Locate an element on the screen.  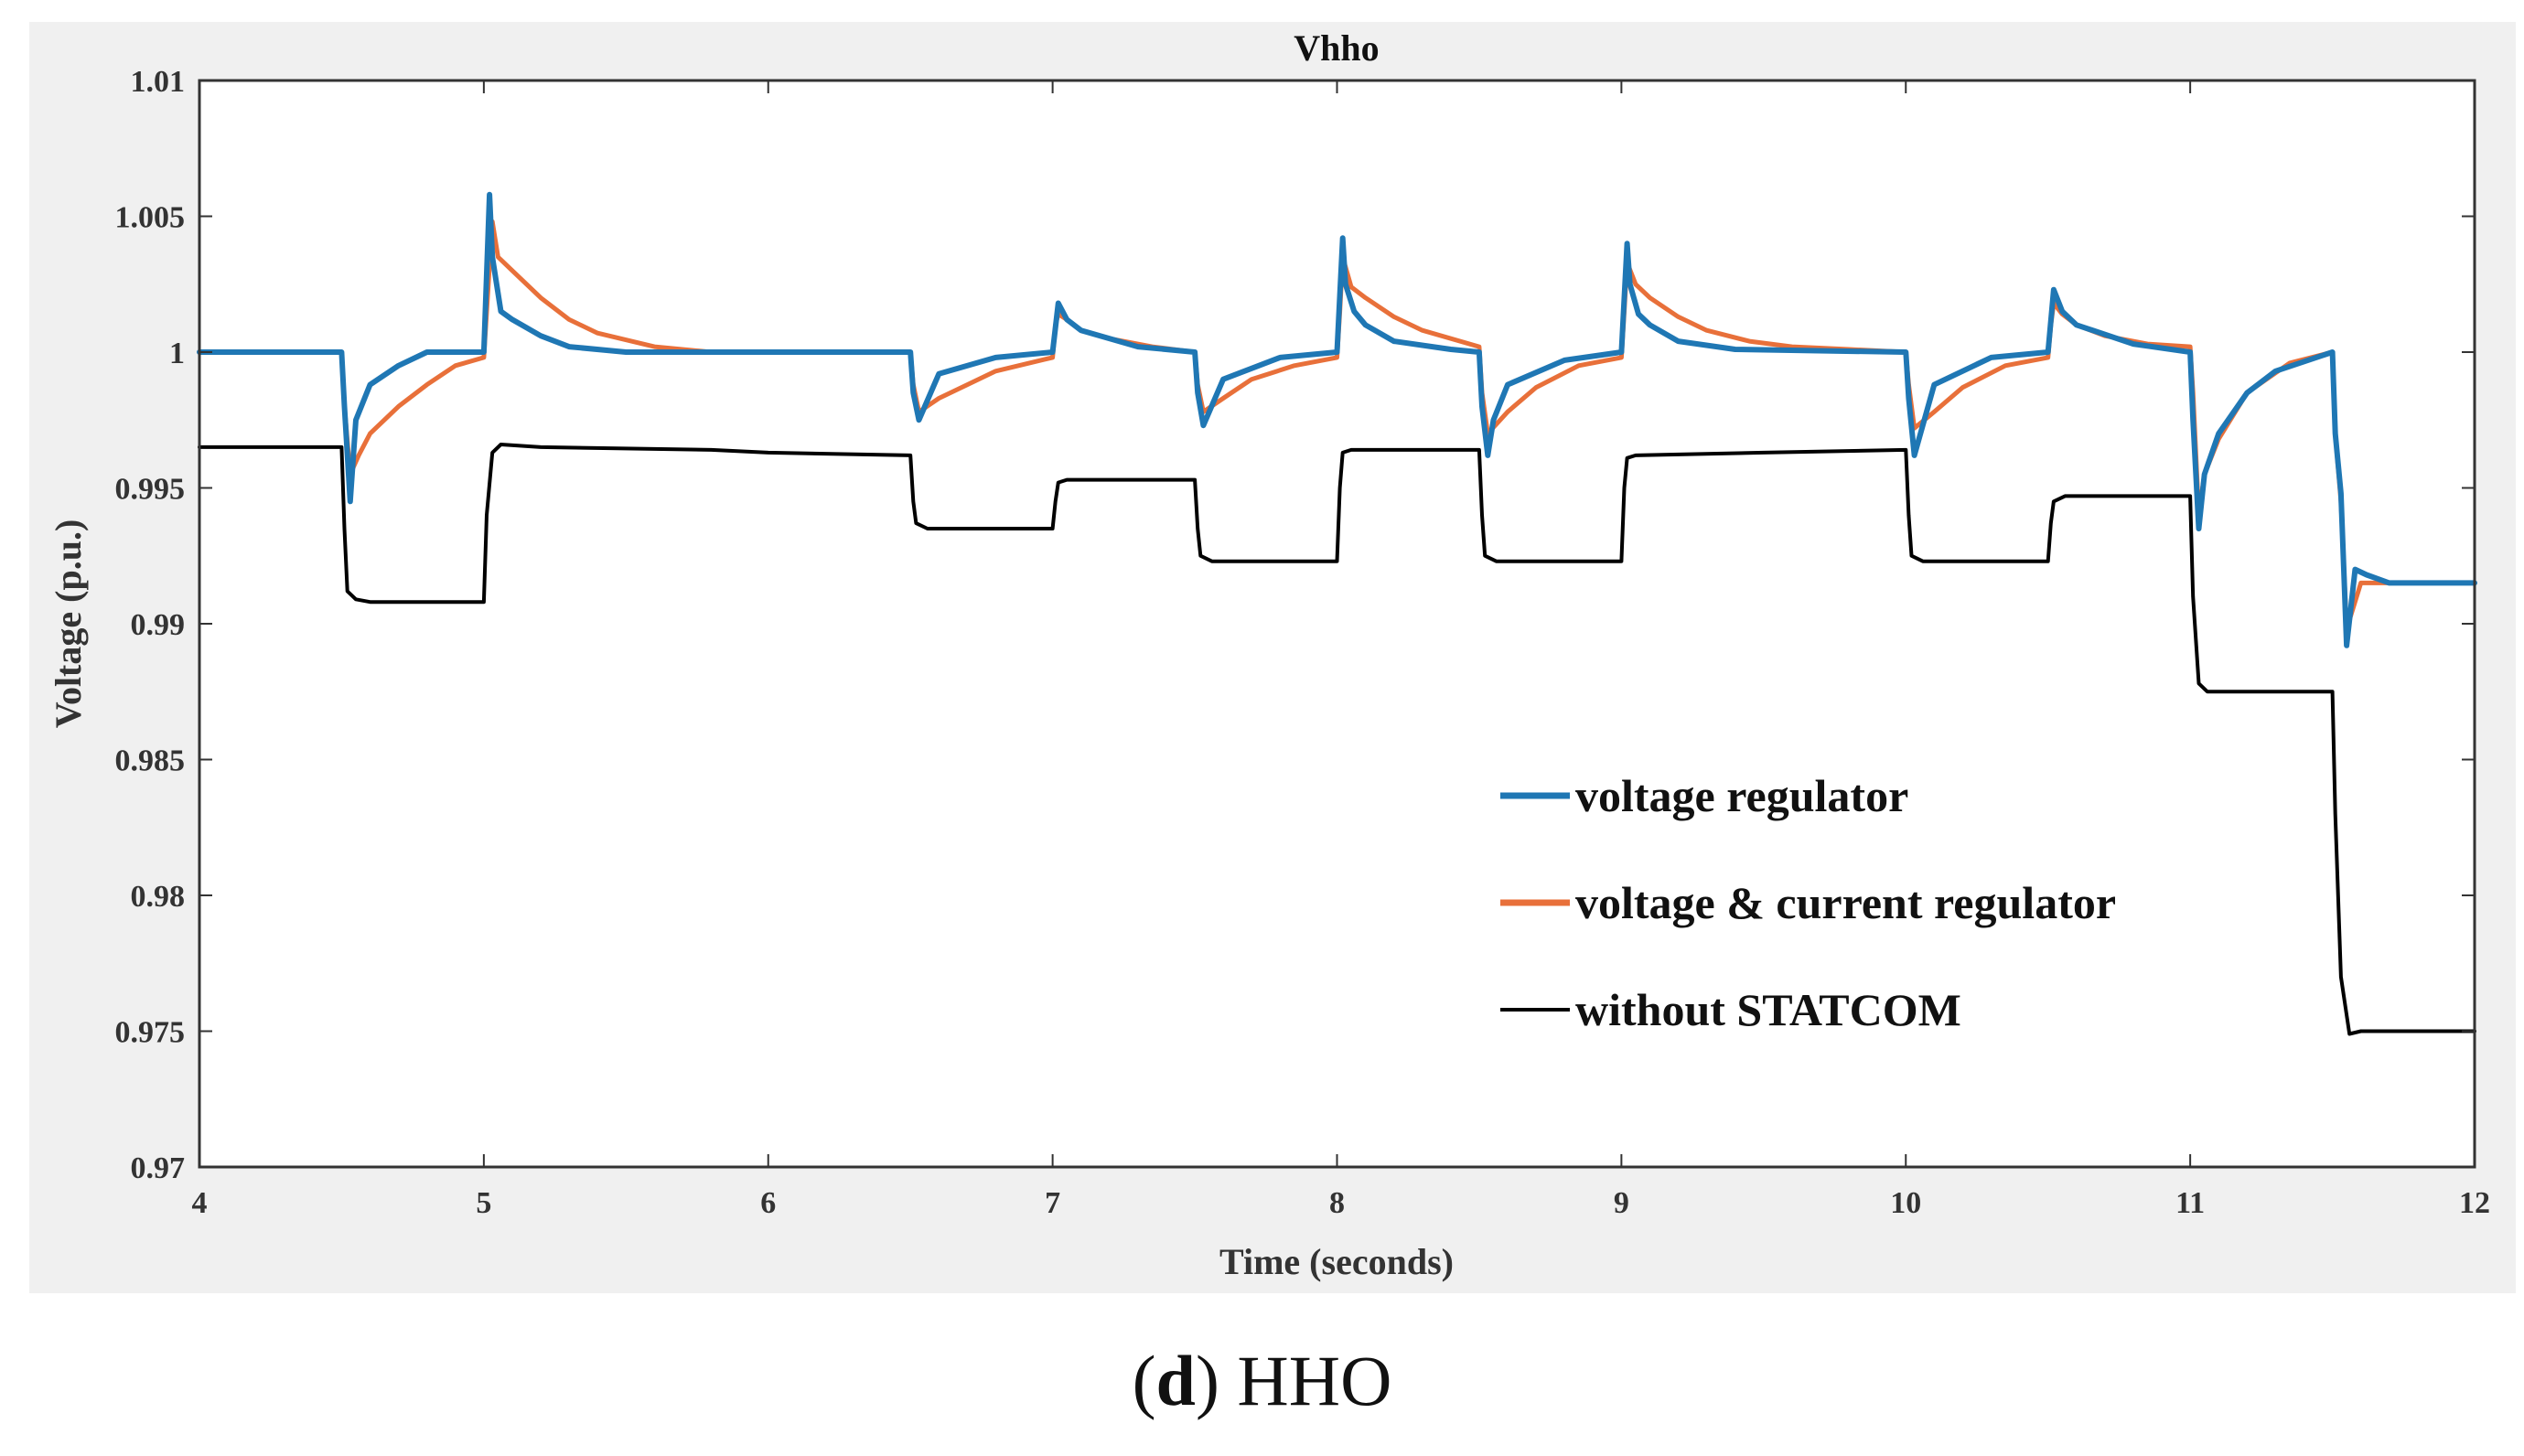
x-tick-label: 9 is located at coordinates (1621, 1203).